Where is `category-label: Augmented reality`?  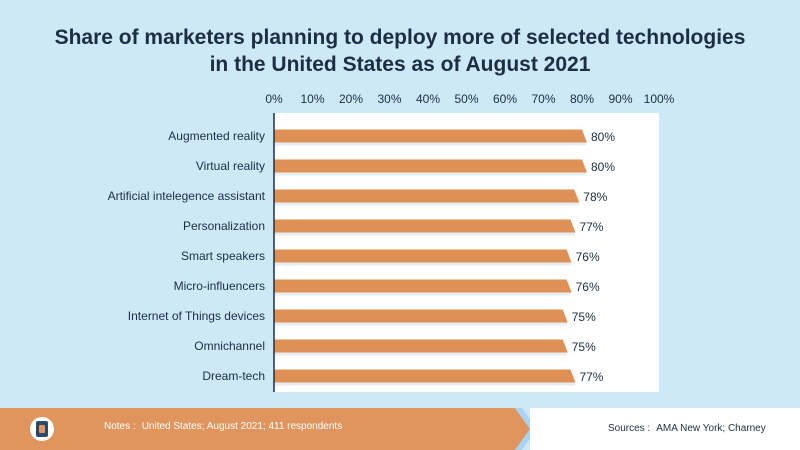
category-label: Augmented reality is located at coordinates (216, 136).